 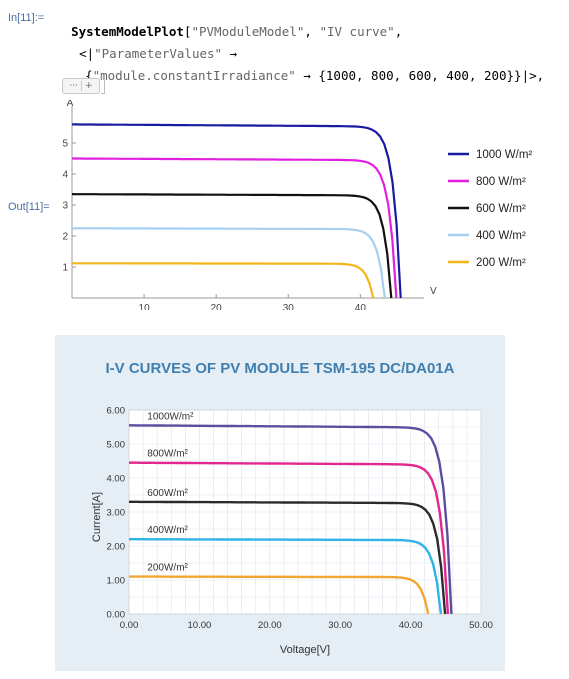 I want to click on chip-plus-icon: +, so click(x=87, y=86).